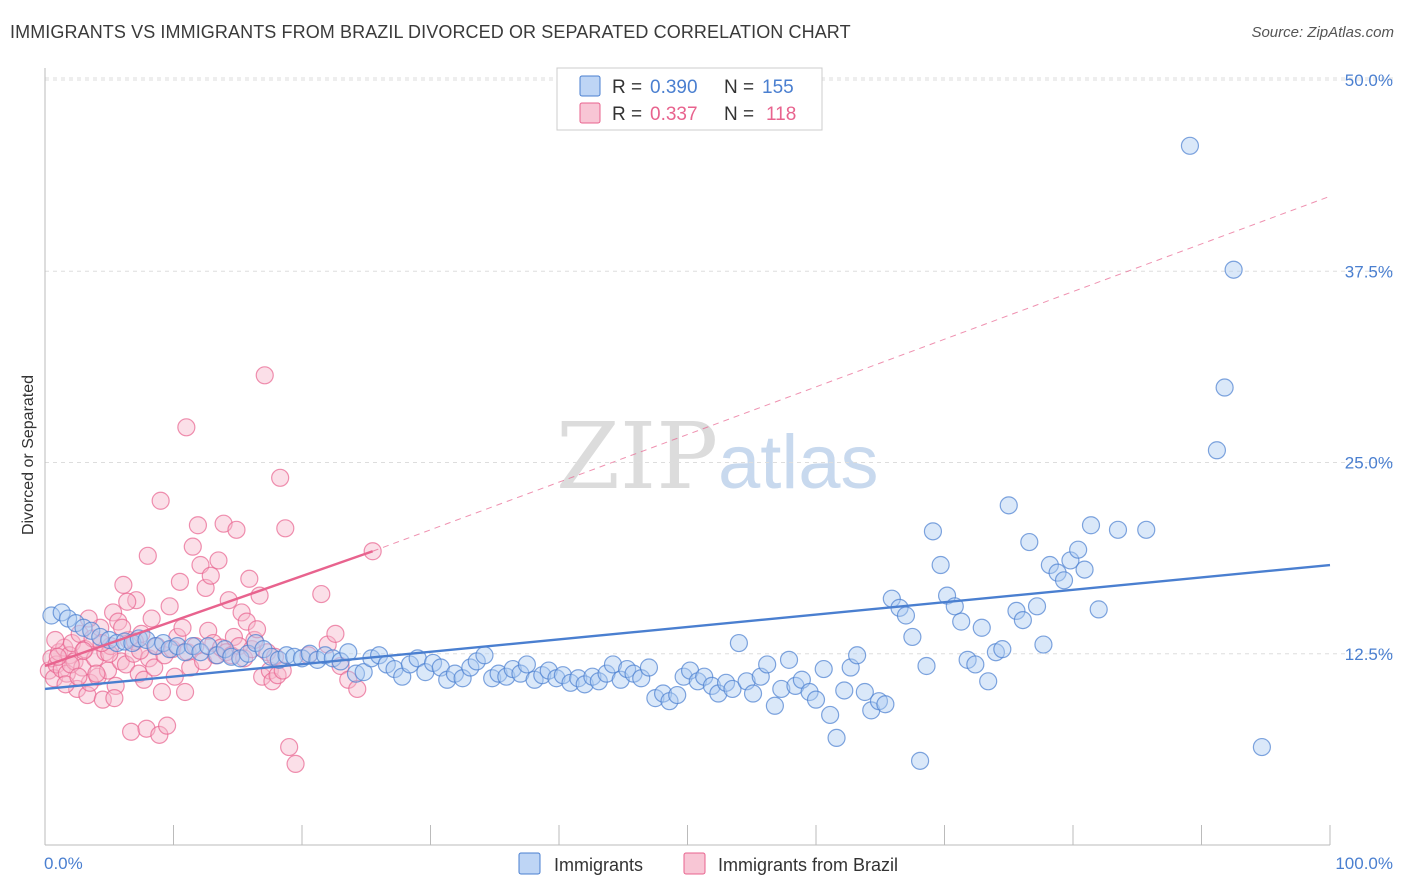 The image size is (1406, 892). I want to click on y-tick-label: 37.5%, so click(1369, 271).